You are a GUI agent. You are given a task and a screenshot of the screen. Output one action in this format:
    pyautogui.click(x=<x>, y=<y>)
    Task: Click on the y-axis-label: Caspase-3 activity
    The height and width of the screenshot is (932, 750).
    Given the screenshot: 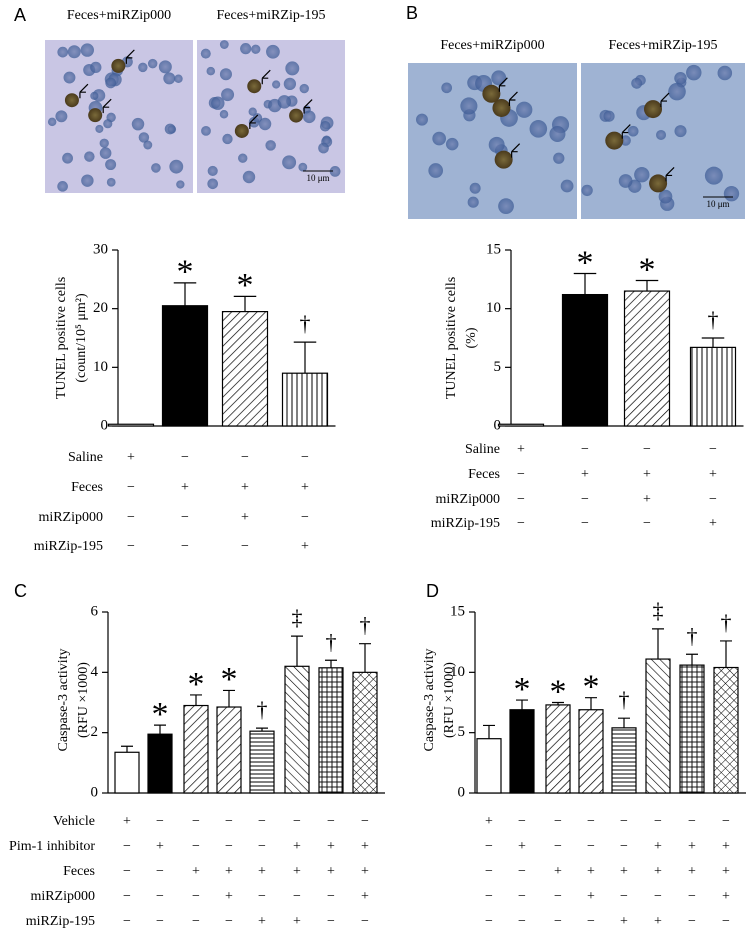 What is the action you would take?
    pyautogui.click(x=63, y=699)
    